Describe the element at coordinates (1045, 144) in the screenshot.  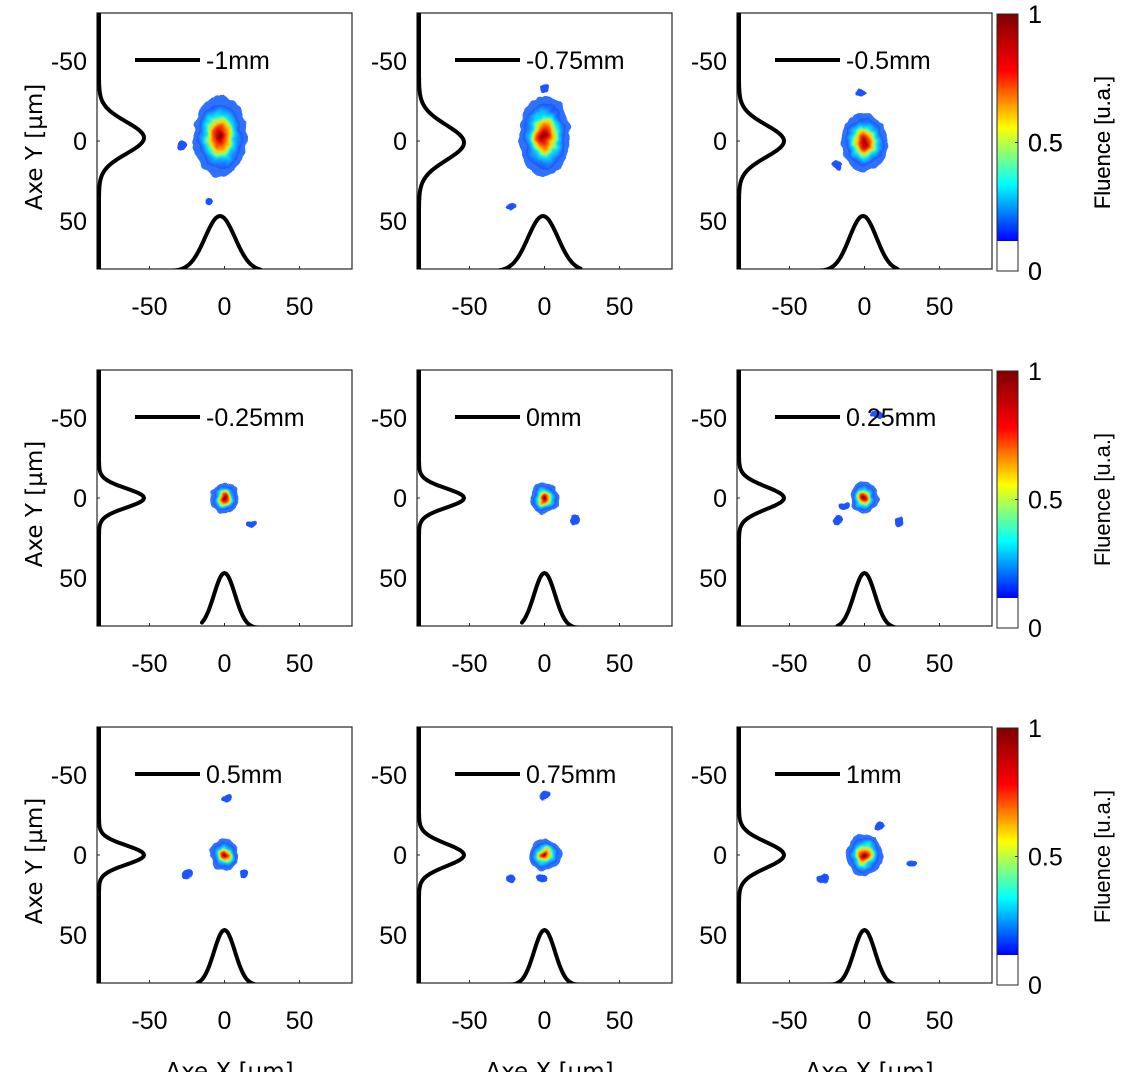
I see `colorbar-tick-label: 0.5` at that location.